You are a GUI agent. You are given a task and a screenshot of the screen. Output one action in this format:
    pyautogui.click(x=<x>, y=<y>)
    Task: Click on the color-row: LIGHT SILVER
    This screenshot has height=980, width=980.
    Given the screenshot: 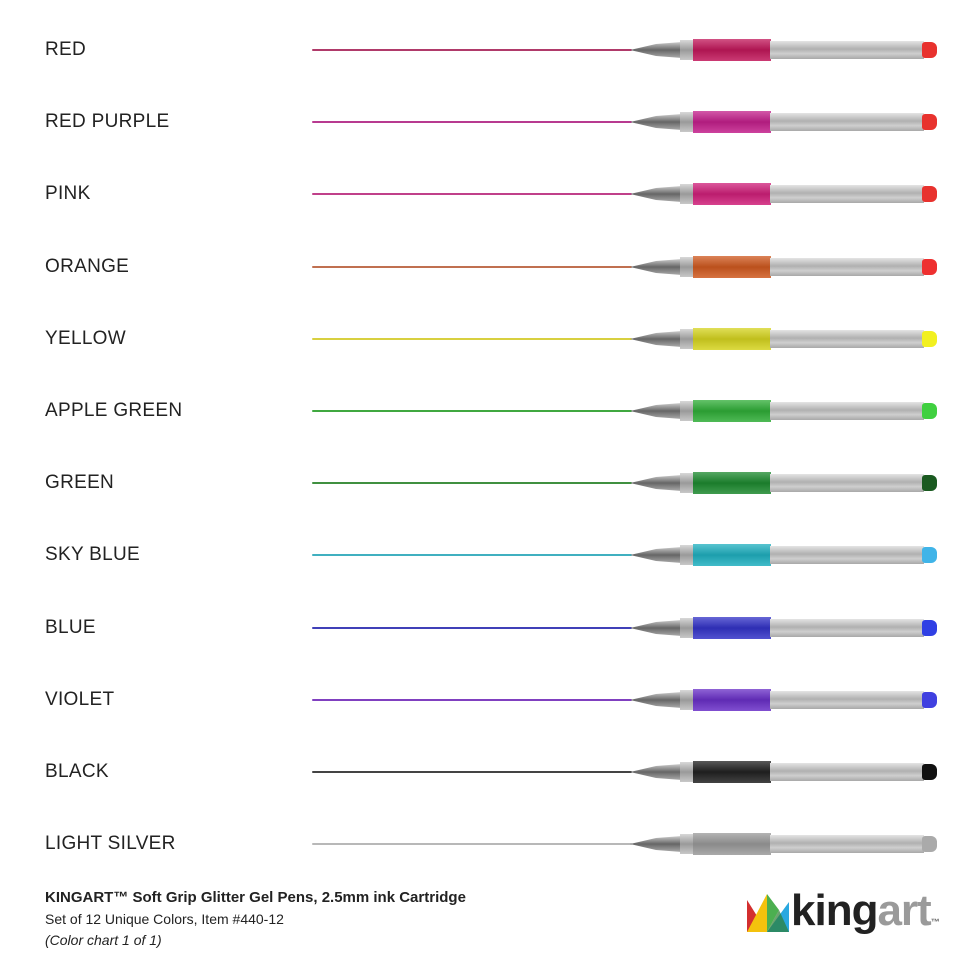 What is the action you would take?
    pyautogui.click(x=490, y=844)
    